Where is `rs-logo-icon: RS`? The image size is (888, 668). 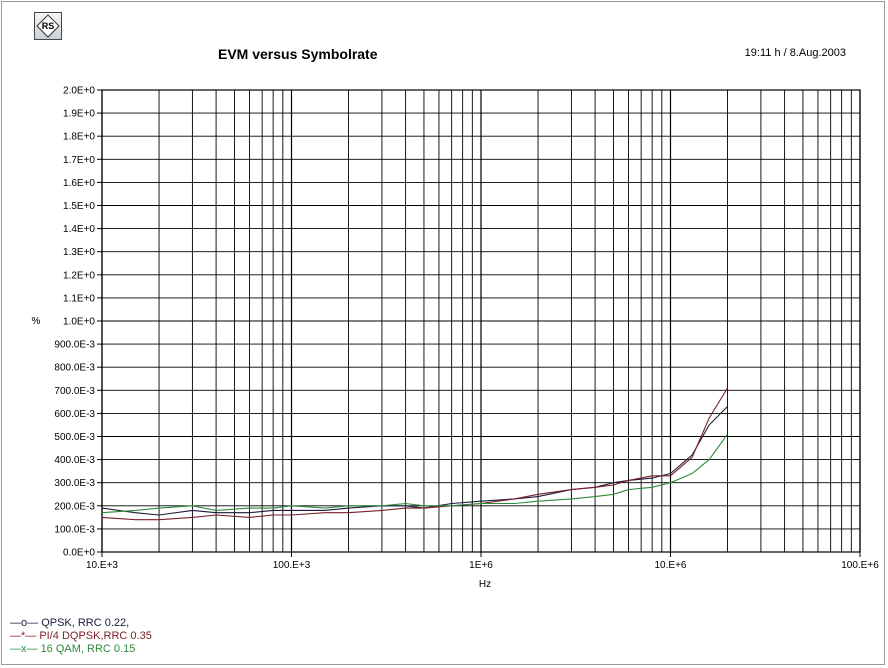 rs-logo-icon: RS is located at coordinates (48, 26).